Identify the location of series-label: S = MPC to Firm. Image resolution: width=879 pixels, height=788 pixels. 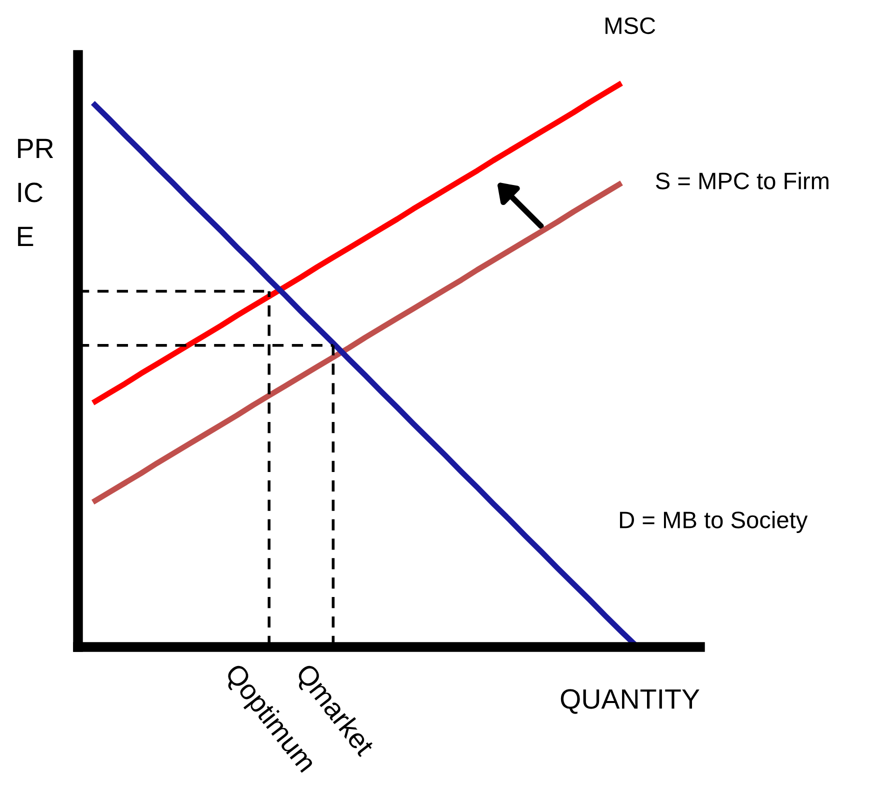
(742, 181).